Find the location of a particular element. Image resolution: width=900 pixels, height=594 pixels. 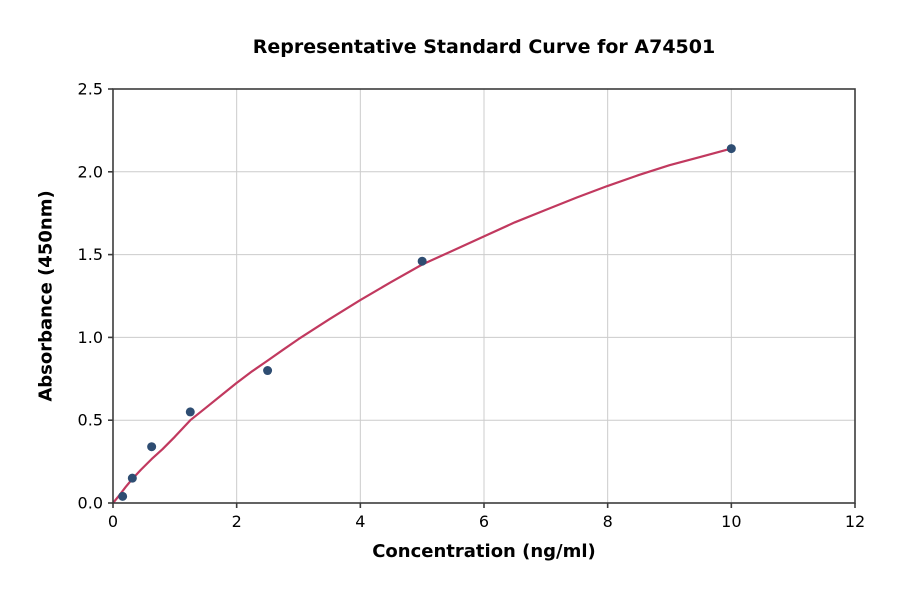

y-tick-label: 0.5 is located at coordinates (90, 420).